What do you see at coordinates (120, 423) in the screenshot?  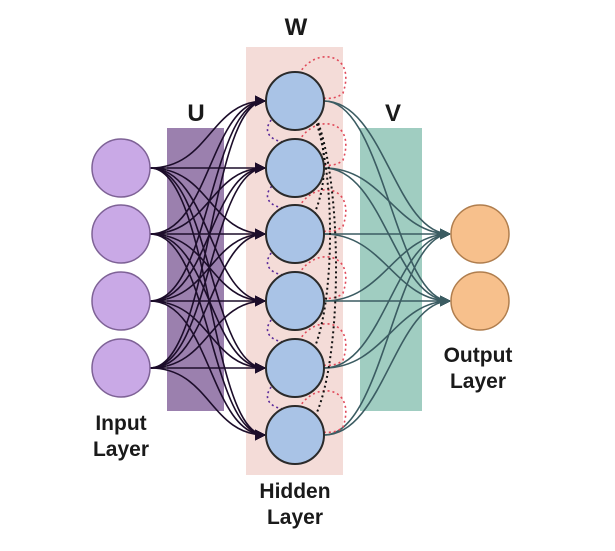 I see `input-layer-label-line1: Input` at bounding box center [120, 423].